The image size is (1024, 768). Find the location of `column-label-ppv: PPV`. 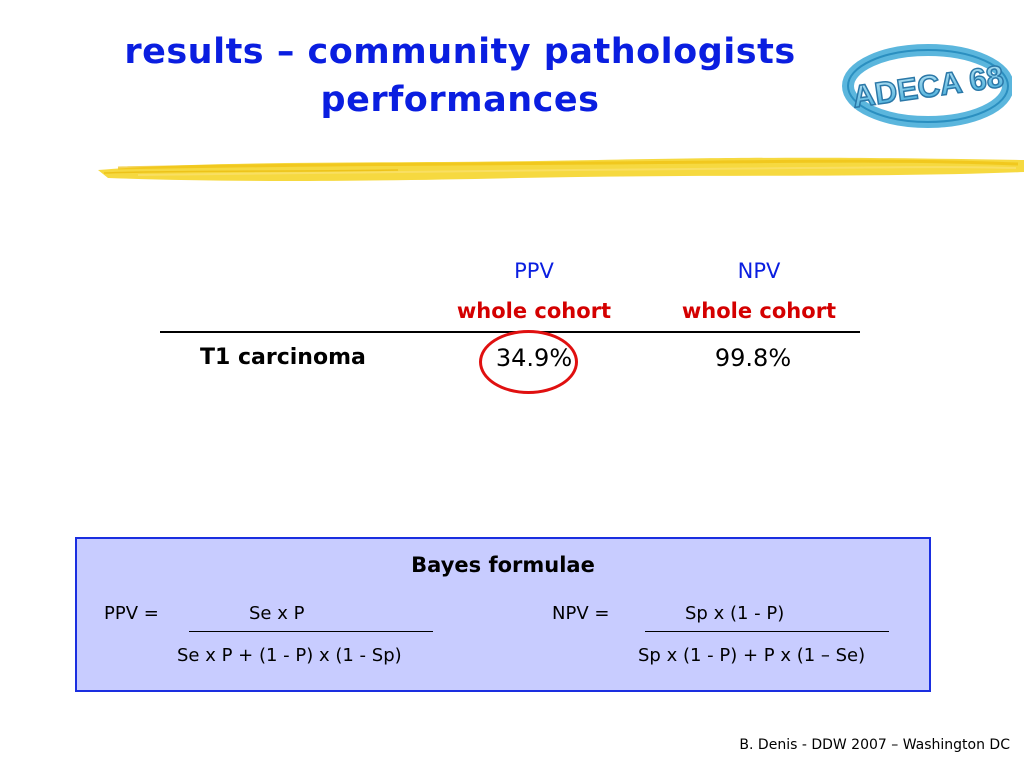

column-label-ppv: PPV is located at coordinates (534, 271).